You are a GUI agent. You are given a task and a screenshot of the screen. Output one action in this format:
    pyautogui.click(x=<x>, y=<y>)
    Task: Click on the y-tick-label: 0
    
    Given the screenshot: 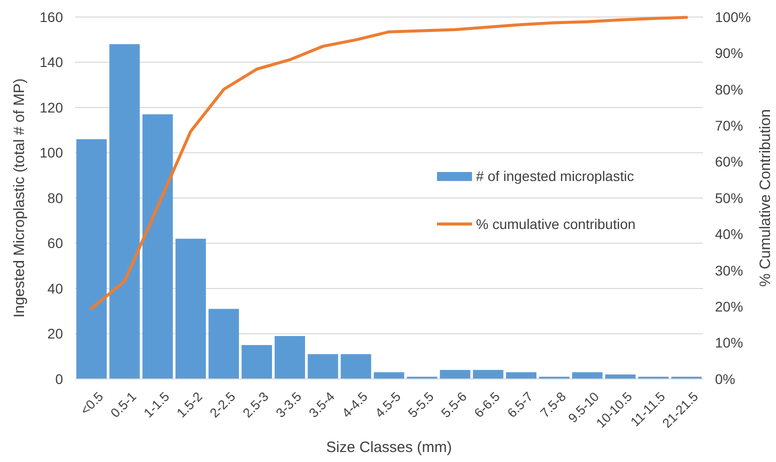 What is the action you would take?
    pyautogui.click(x=59, y=378)
    